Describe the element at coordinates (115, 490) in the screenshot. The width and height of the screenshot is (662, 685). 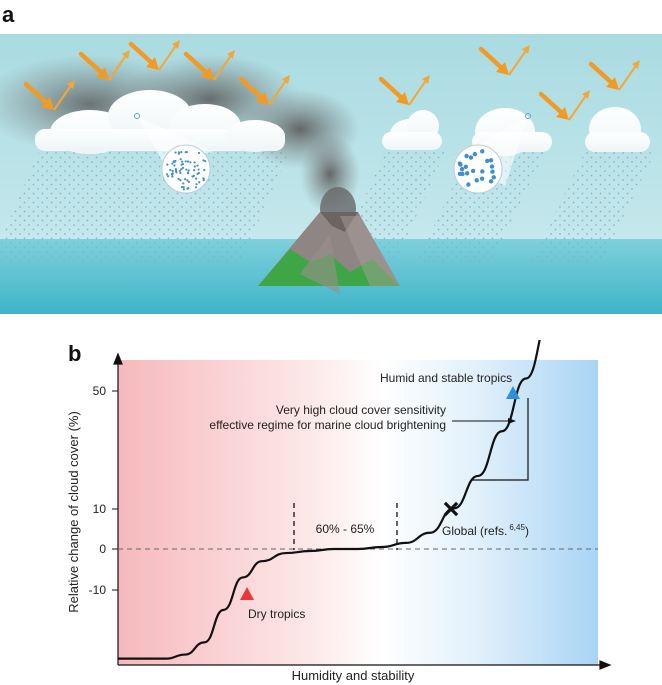
I see `y-ticks` at that location.